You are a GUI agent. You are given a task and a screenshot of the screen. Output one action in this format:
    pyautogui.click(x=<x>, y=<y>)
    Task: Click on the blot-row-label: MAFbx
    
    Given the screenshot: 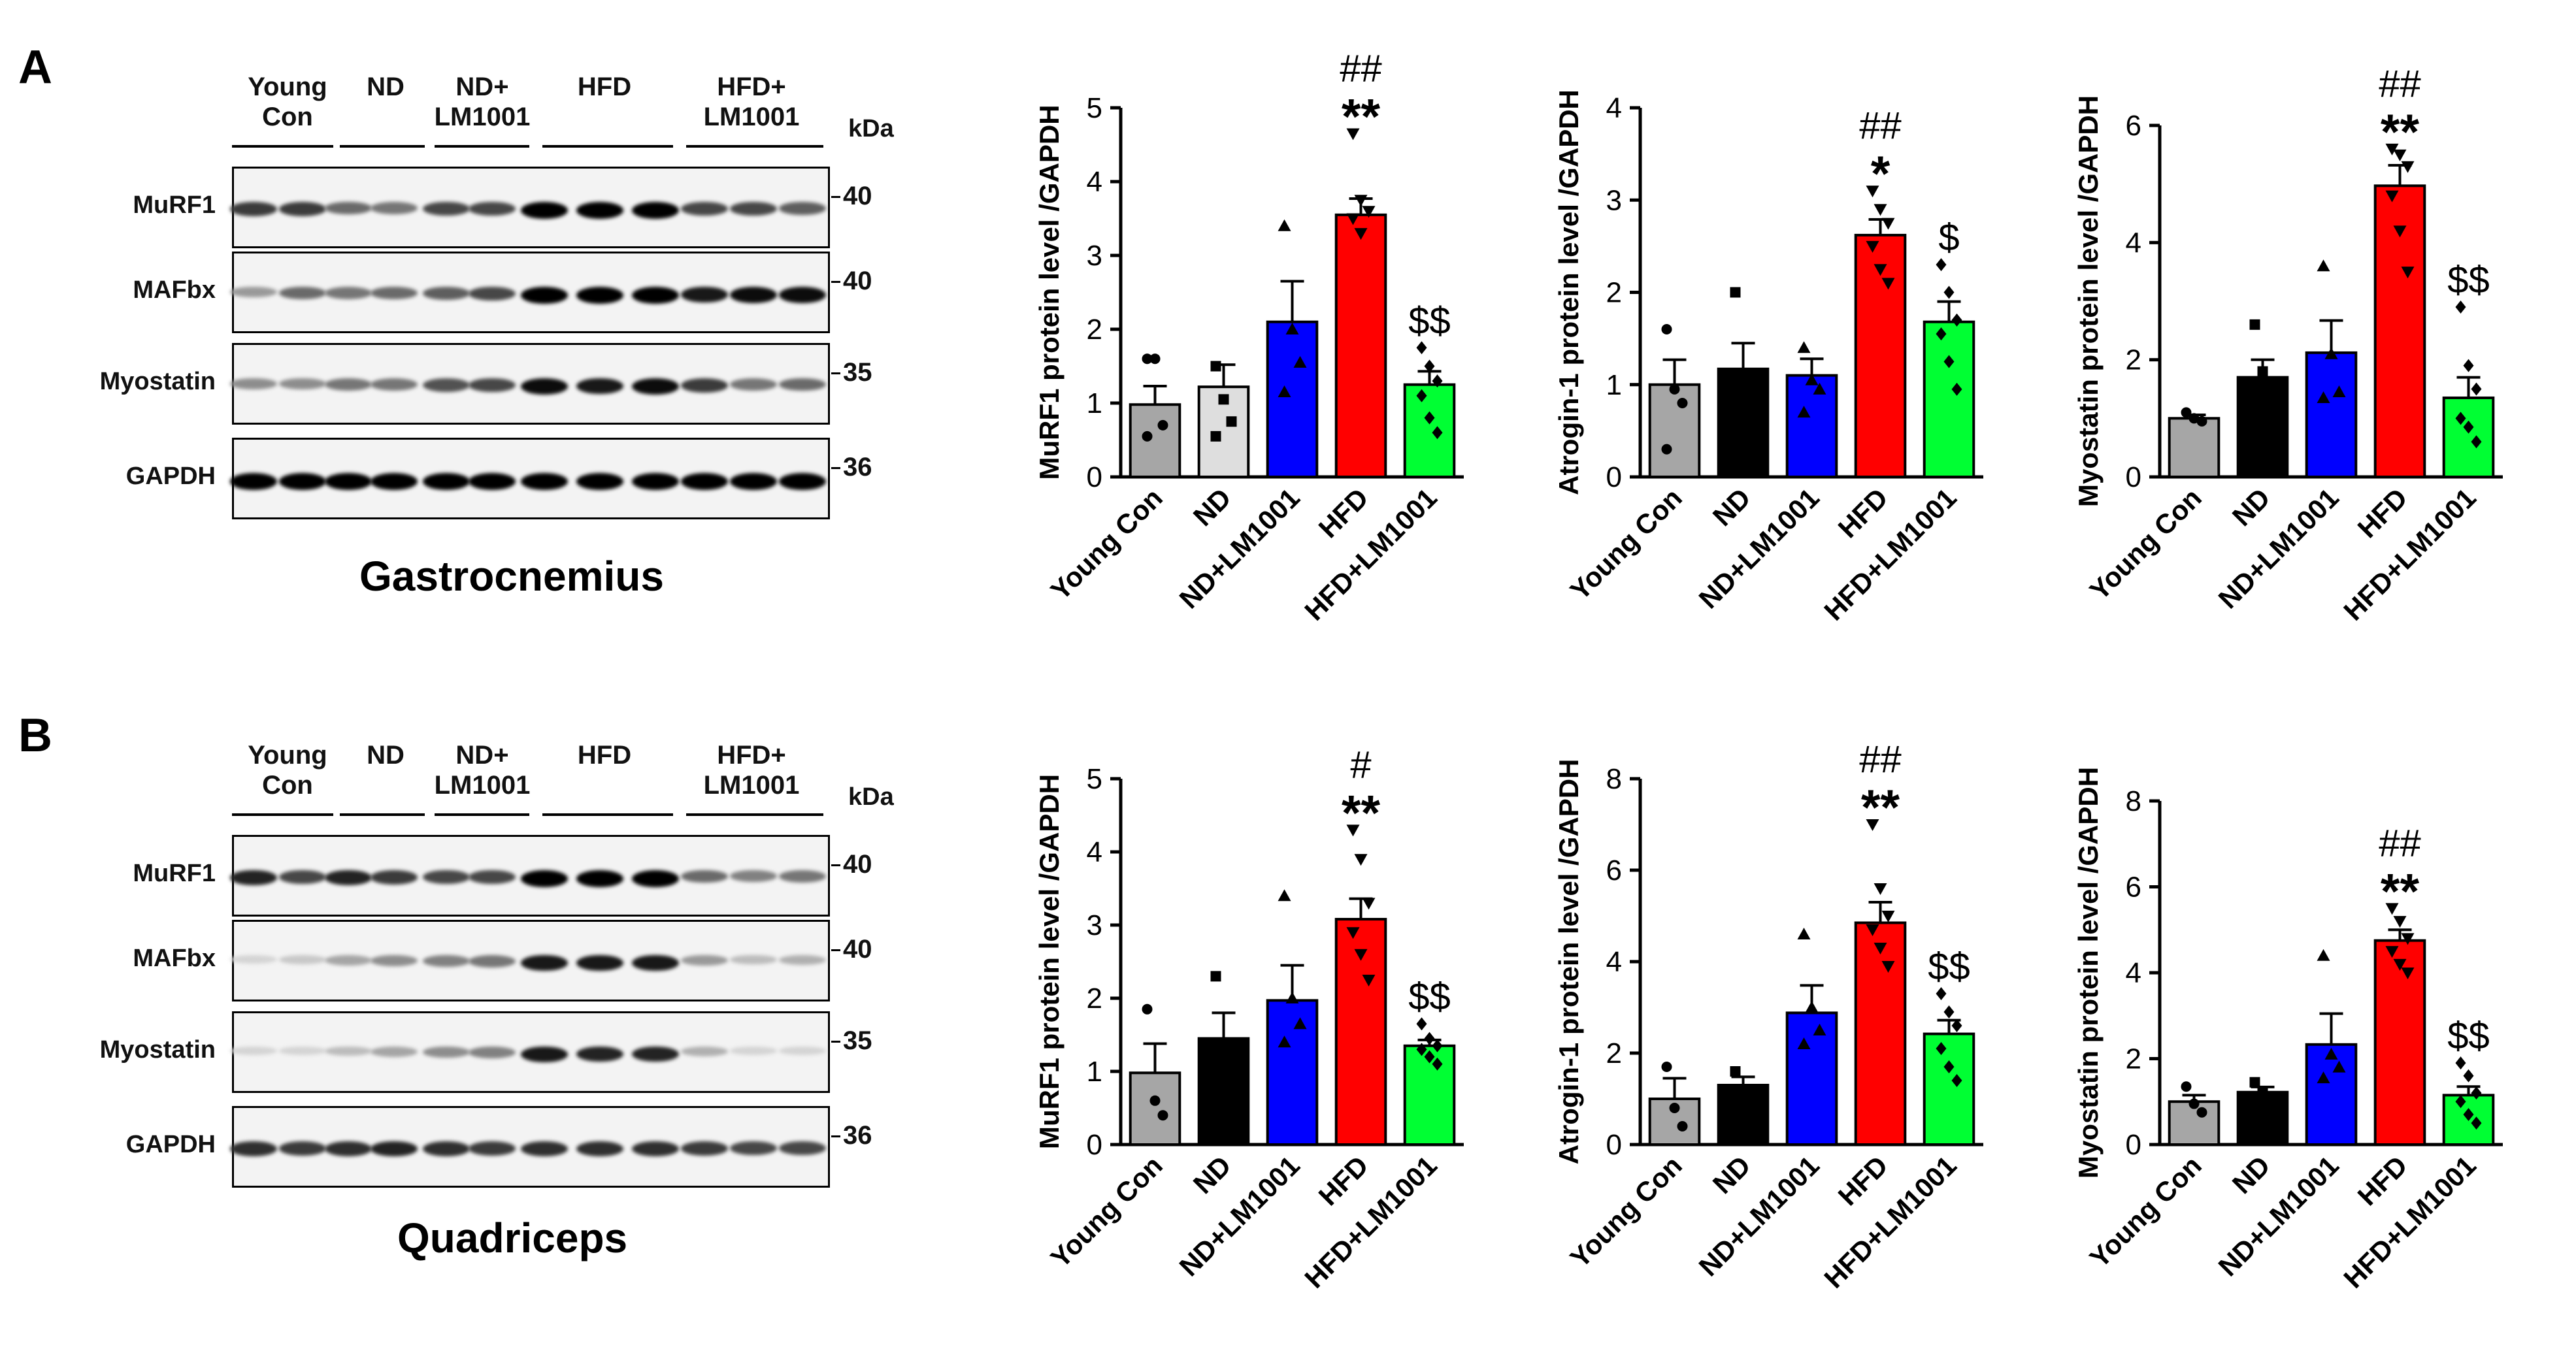 What is the action you would take?
    pyautogui.click(x=174, y=958)
    